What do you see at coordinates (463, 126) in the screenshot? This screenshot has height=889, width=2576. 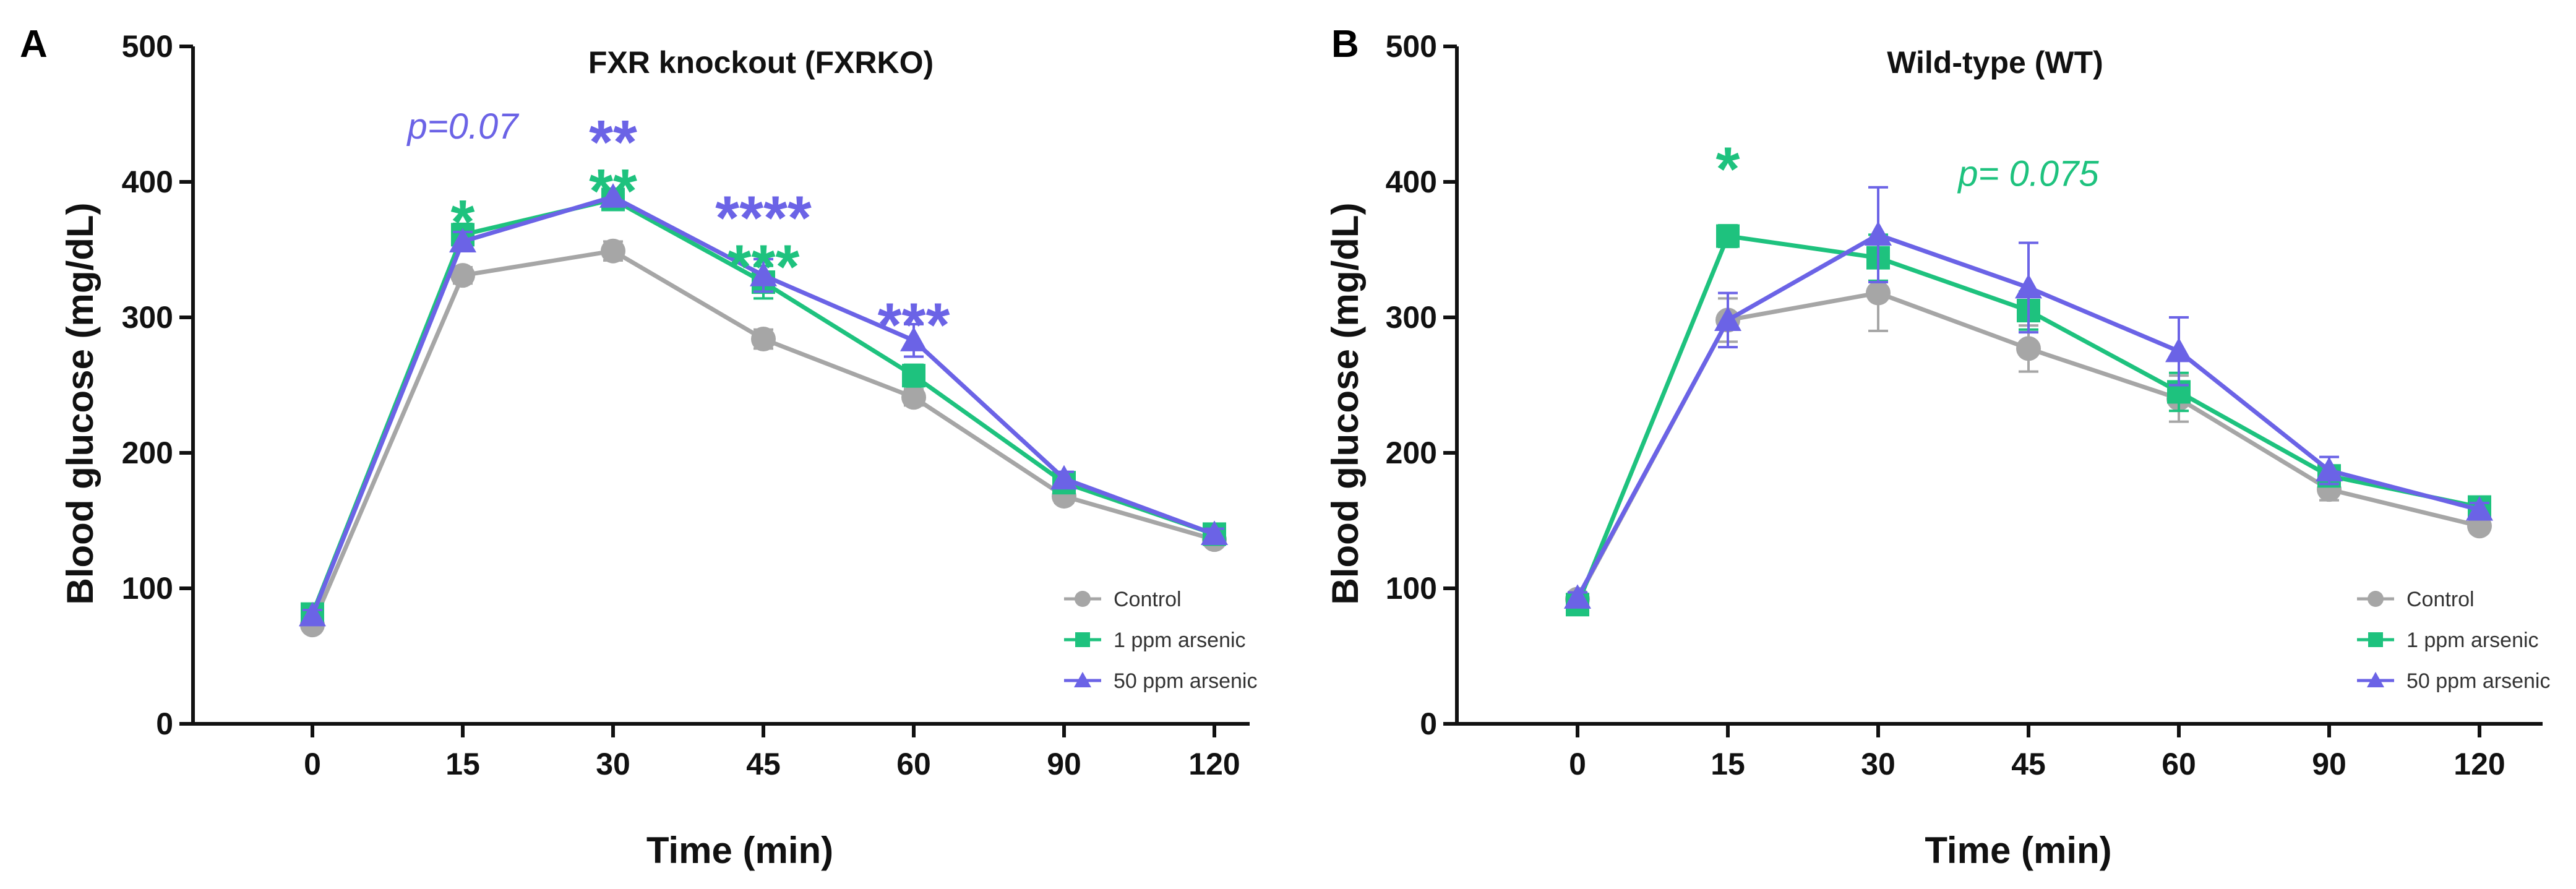 I see `p-value-annotation: p=0.07` at bounding box center [463, 126].